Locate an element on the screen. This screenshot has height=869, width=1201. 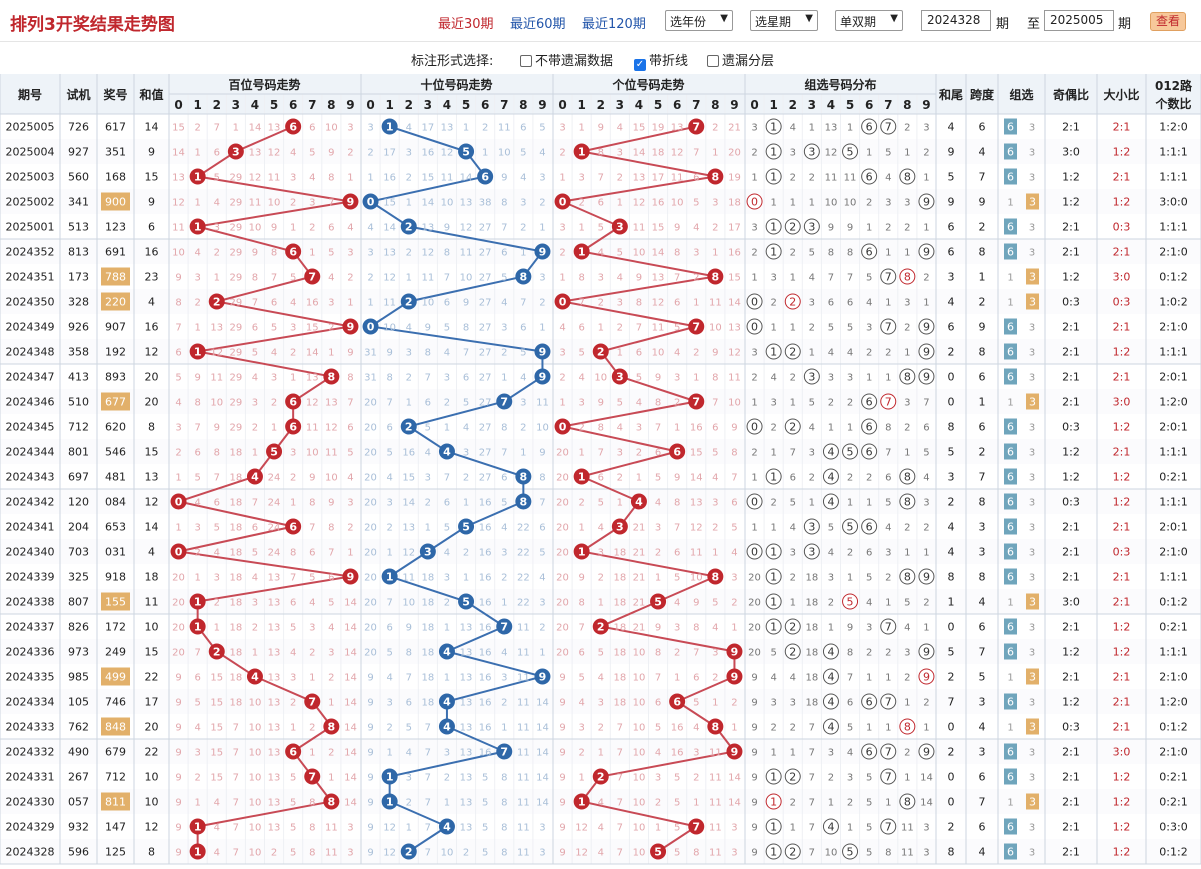
weekday-select: 选星期 ▼ is located at coordinates (784, 20).